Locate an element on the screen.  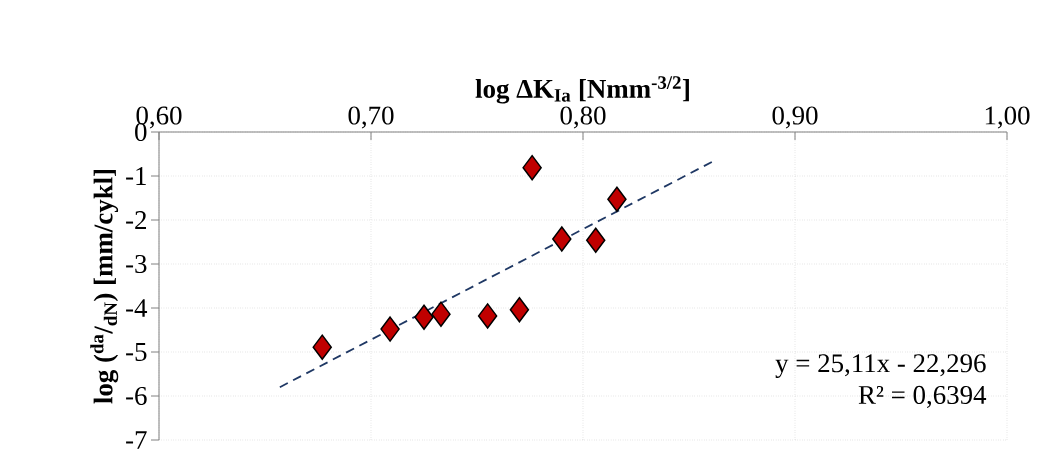
y-tick-label: -1 is located at coordinates (136, 176).